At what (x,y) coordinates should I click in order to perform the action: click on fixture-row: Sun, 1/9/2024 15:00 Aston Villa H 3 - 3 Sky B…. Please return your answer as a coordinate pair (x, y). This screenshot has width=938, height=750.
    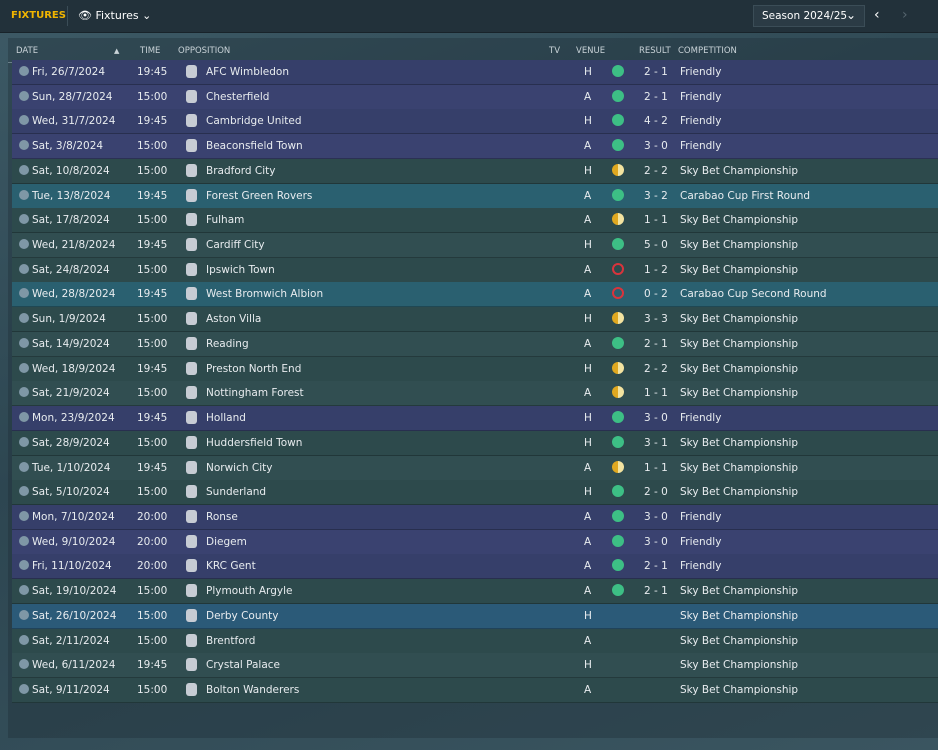
    Looking at the image, I should click on (475, 320).